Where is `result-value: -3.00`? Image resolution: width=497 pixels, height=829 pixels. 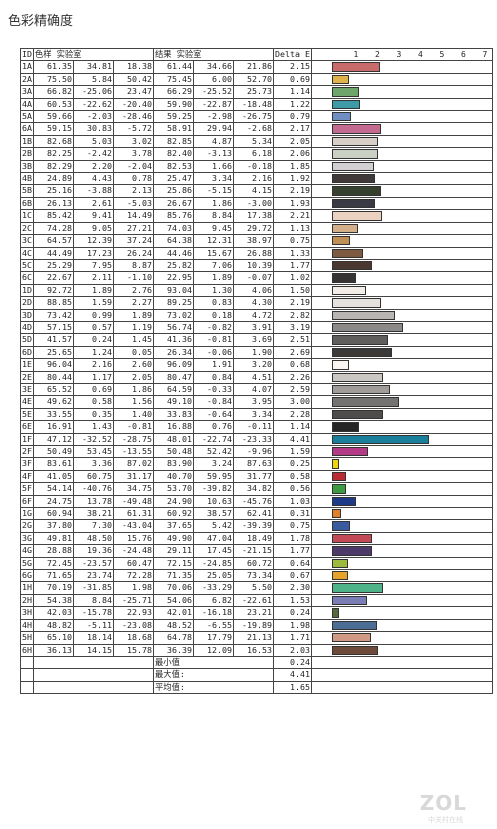
result-value: -3.00 is located at coordinates (253, 203).